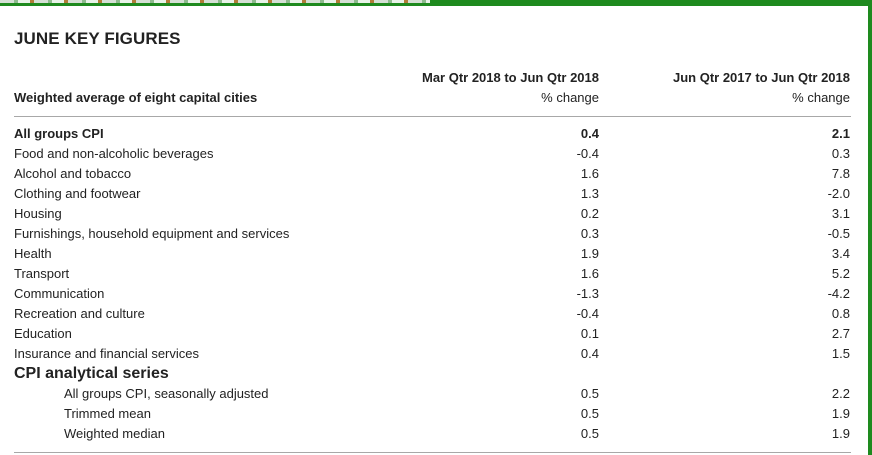 Image resolution: width=872 pixels, height=455 pixels. I want to click on row-label: Alcohol and tobacco, so click(73, 173).